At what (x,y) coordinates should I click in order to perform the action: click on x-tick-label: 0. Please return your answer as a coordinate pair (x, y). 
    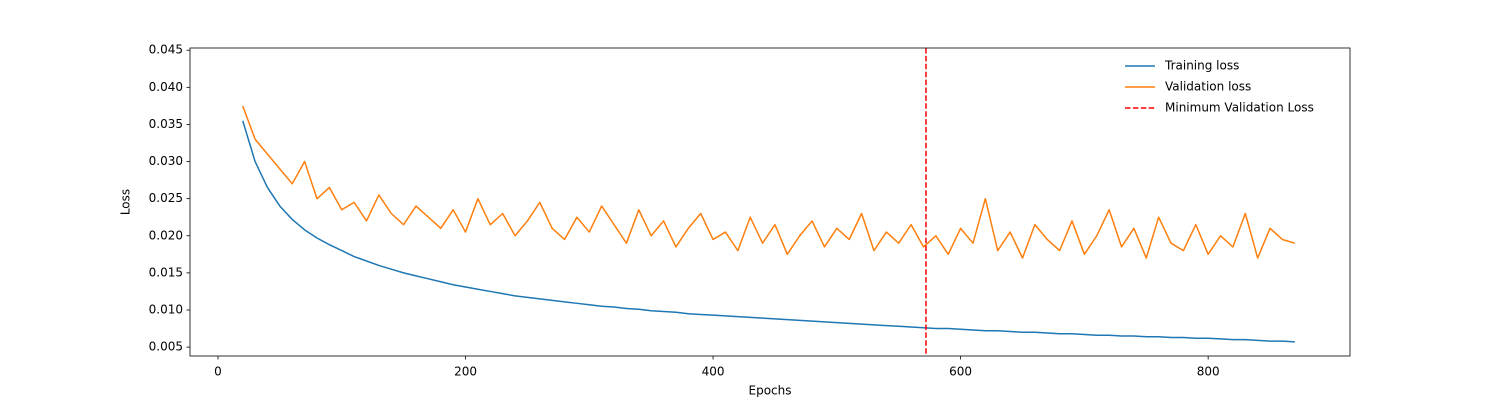
    Looking at the image, I should click on (218, 372).